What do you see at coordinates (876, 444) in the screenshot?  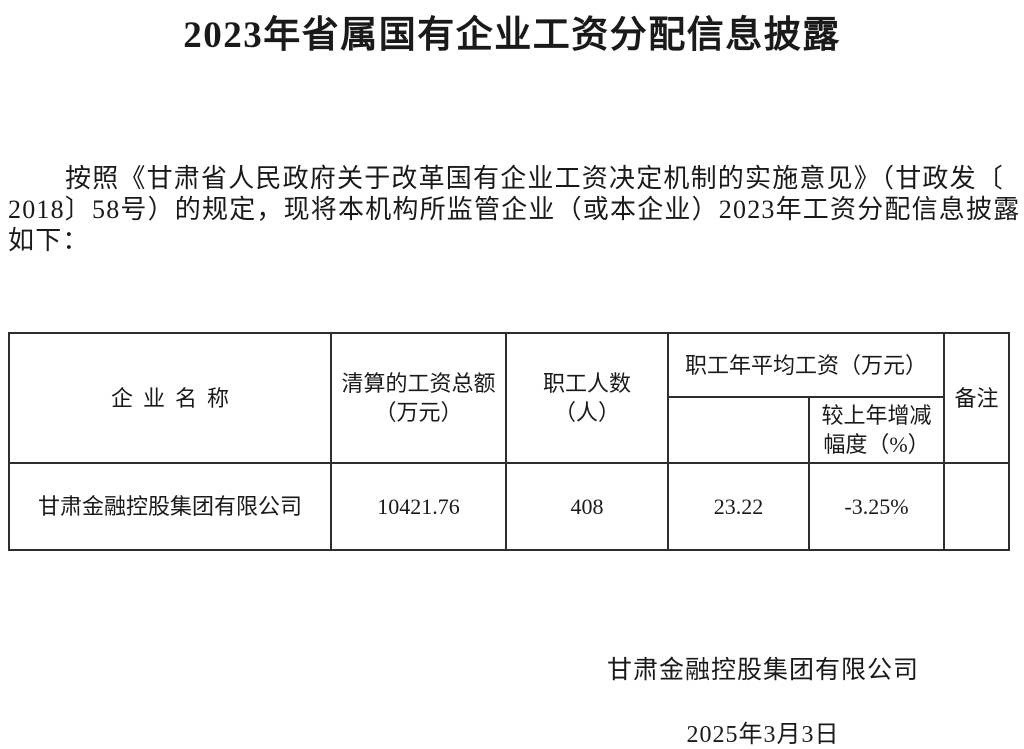 I see `header-yoy-change-line2: 幅度（%）` at bounding box center [876, 444].